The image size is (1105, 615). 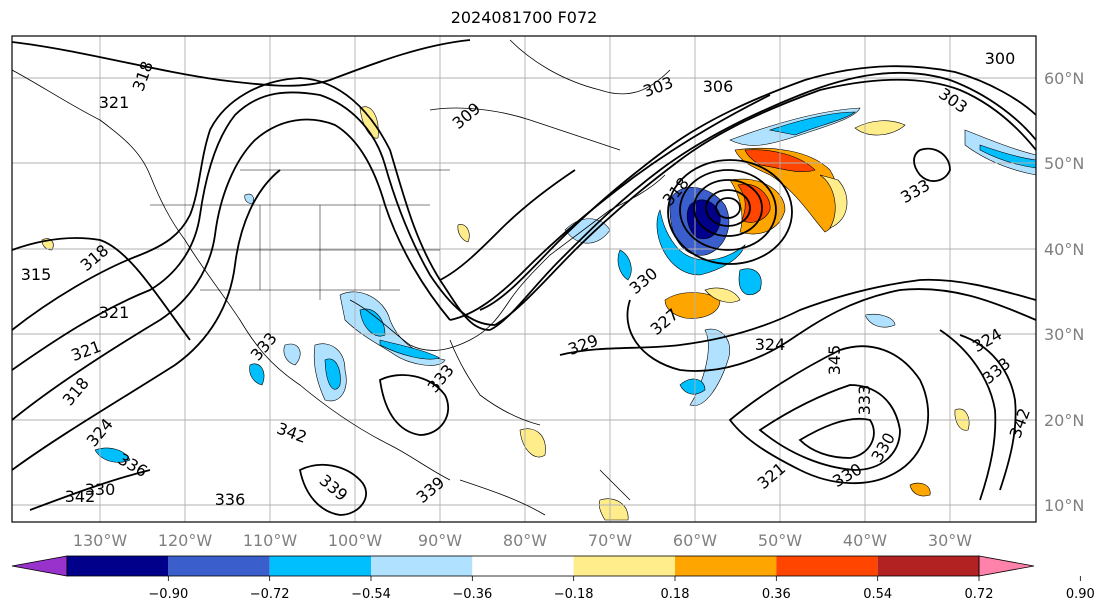 I want to click on longitude-label: 110°W, so click(x=270, y=540).